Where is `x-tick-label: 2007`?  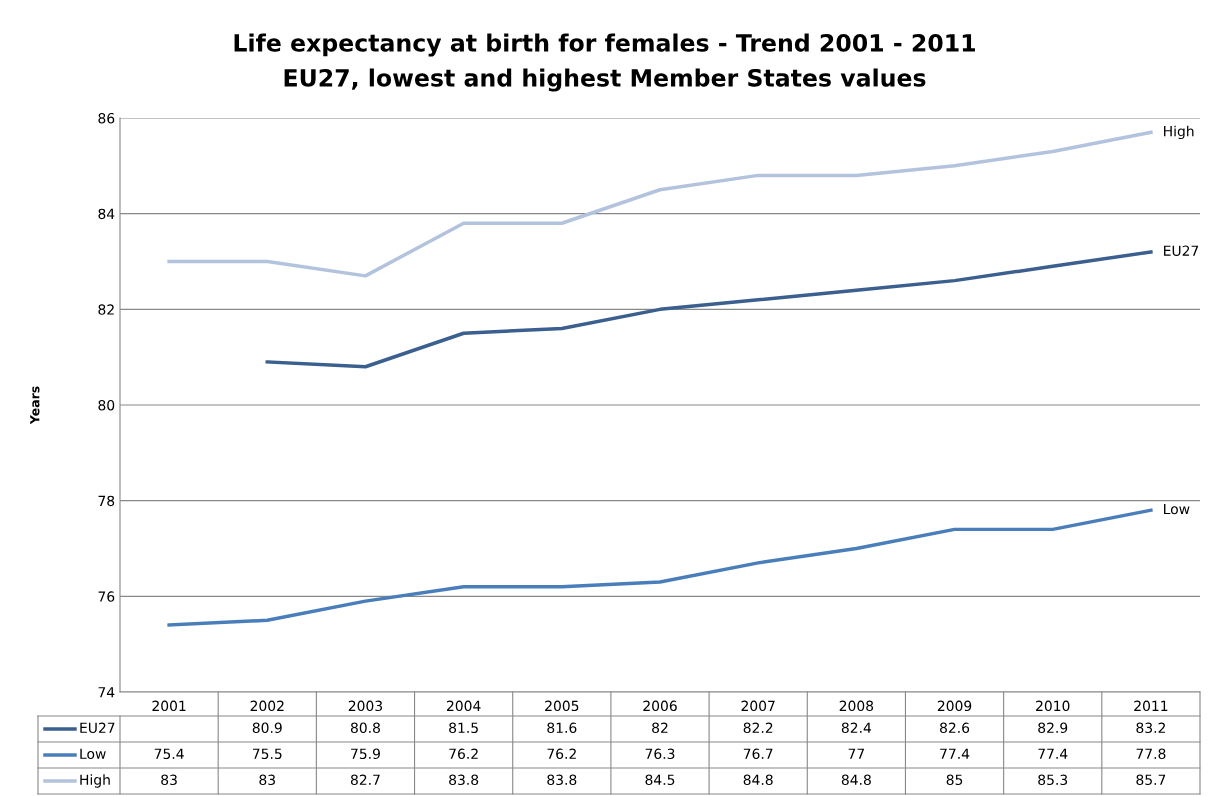
x-tick-label: 2007 is located at coordinates (758, 706).